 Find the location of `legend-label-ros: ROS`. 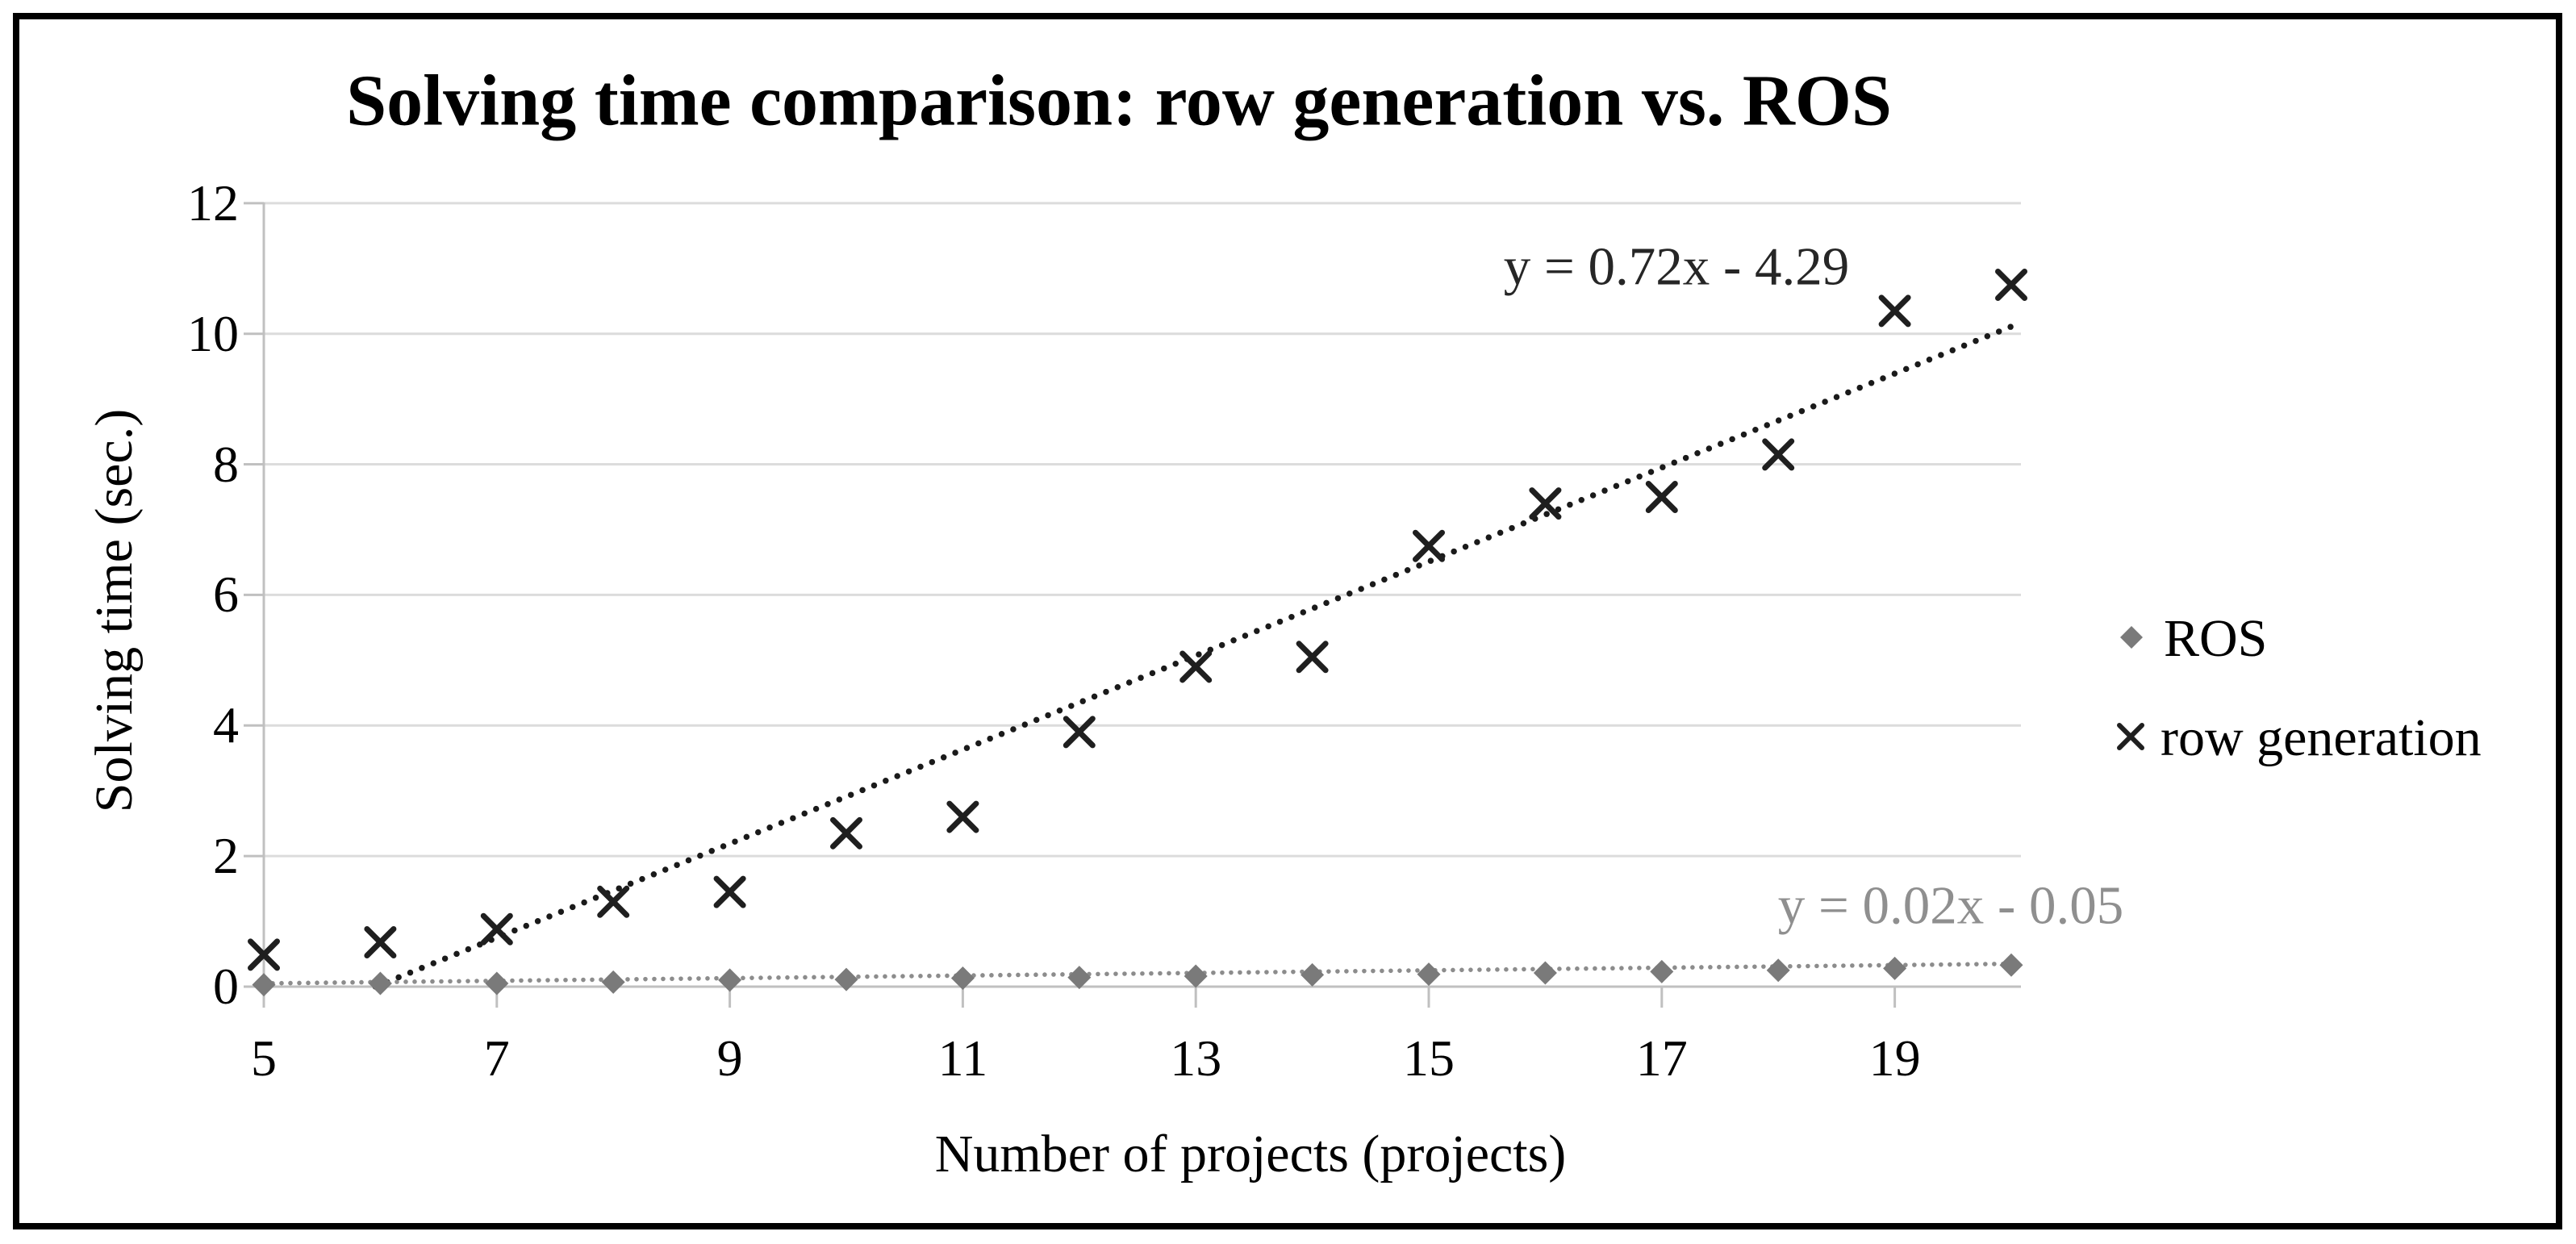

legend-label-ros: ROS is located at coordinates (2216, 638).